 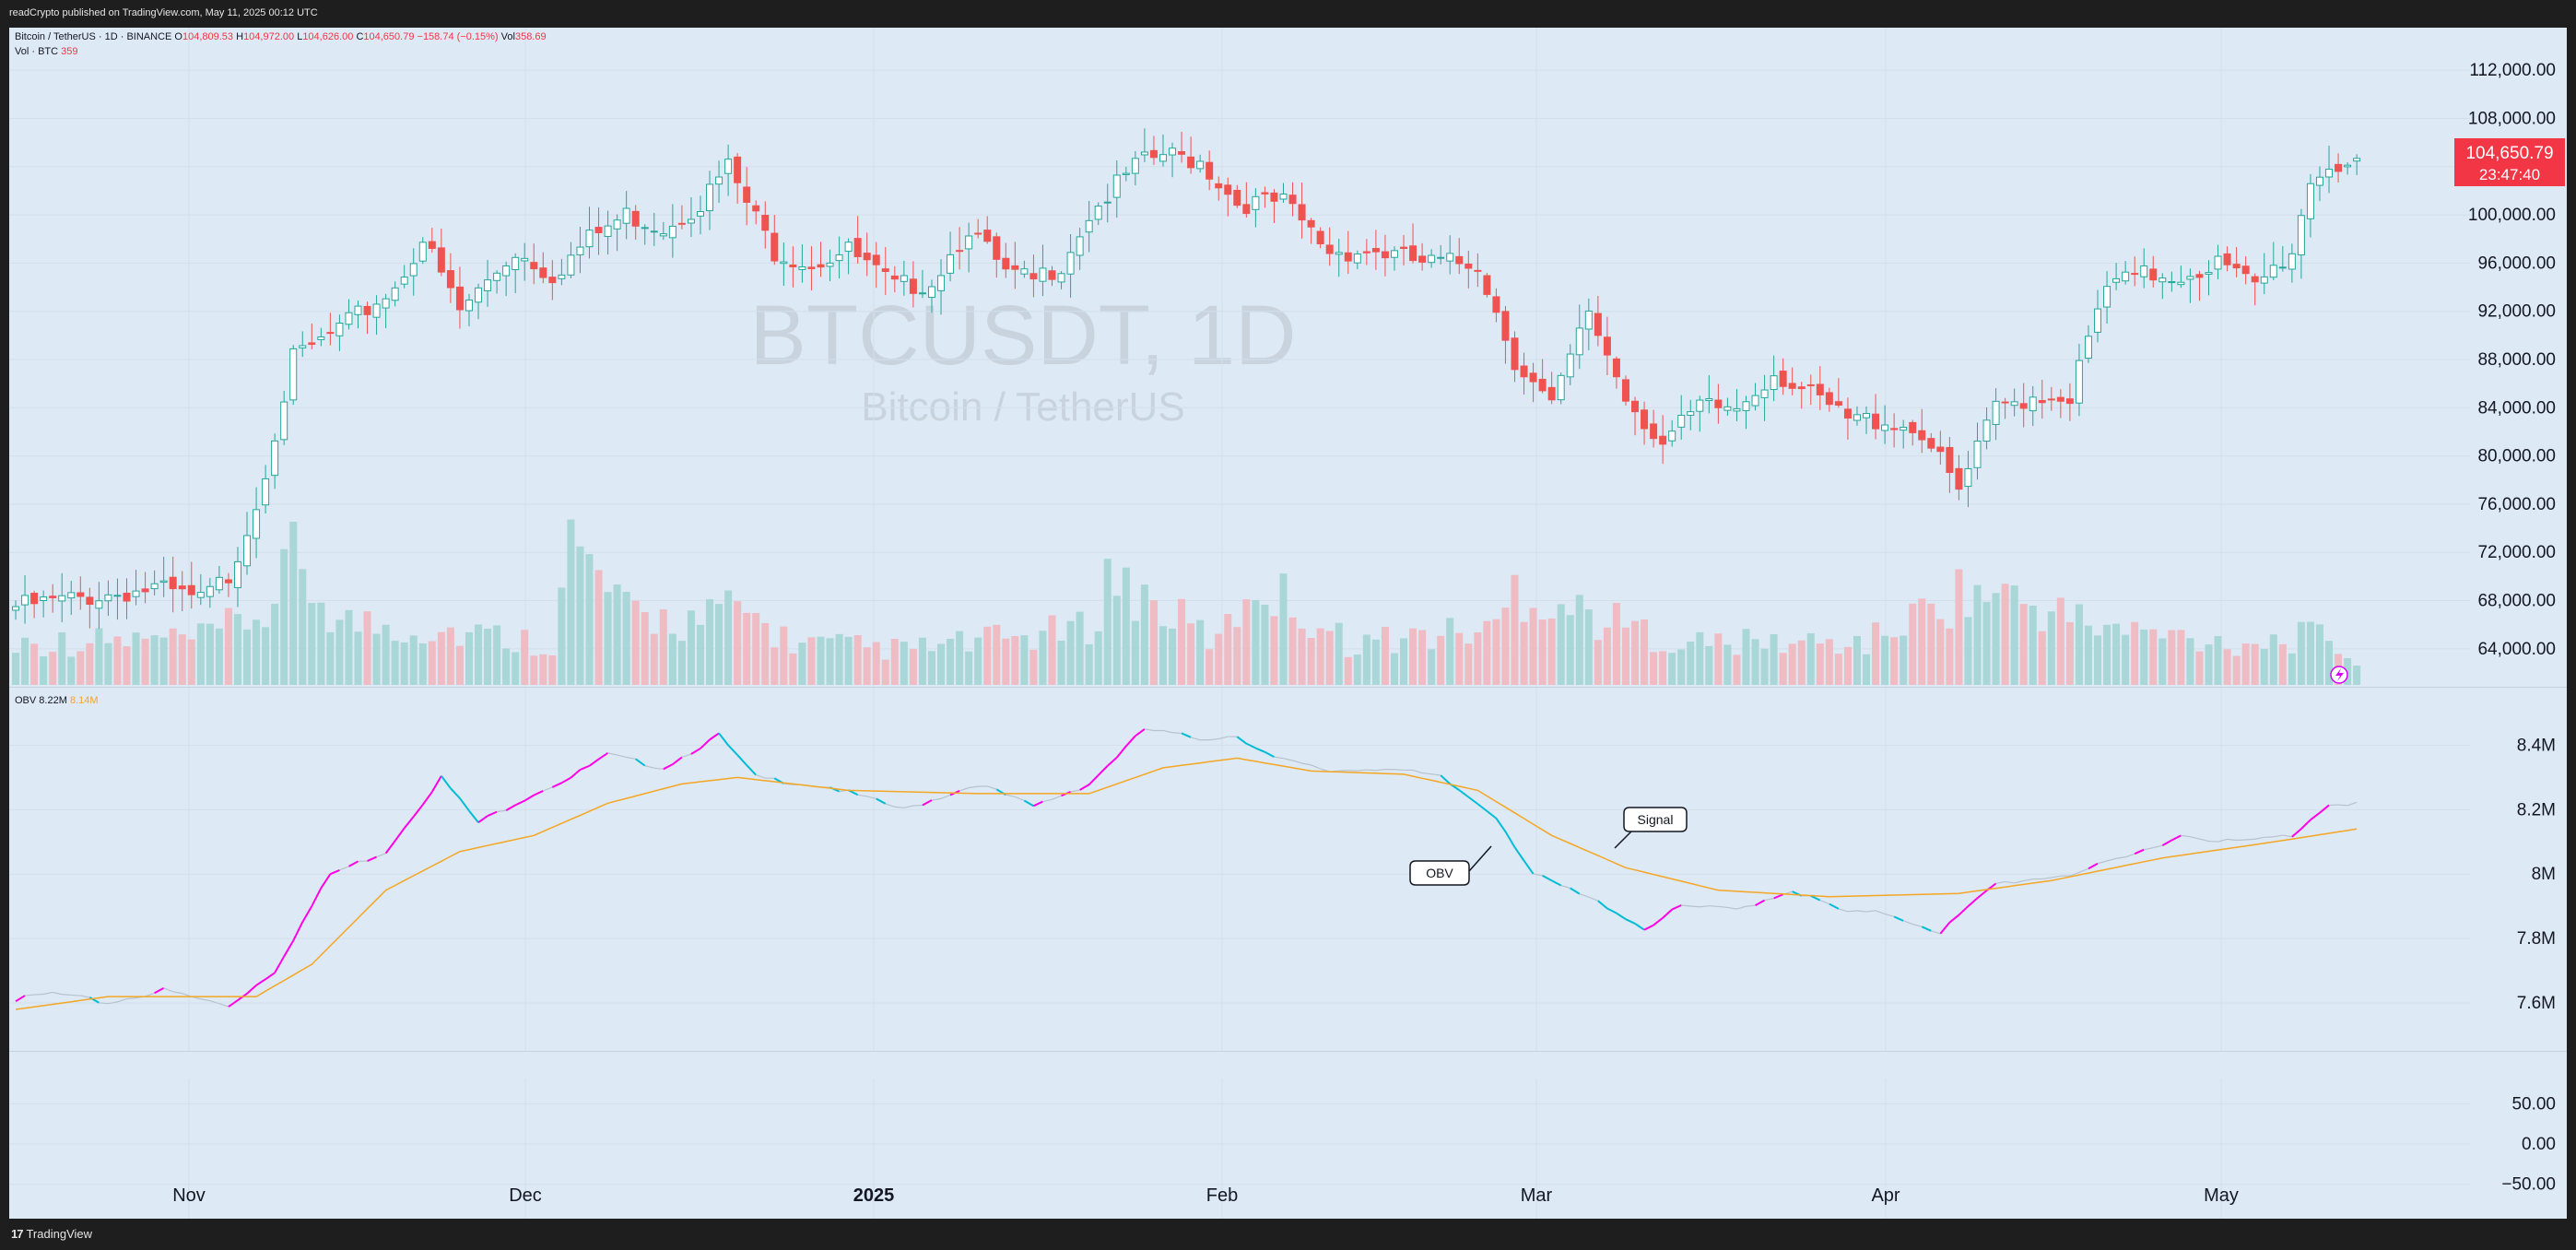 What do you see at coordinates (57, 700) in the screenshot?
I see `obv-legend: OBV 8.22M 8.14M` at bounding box center [57, 700].